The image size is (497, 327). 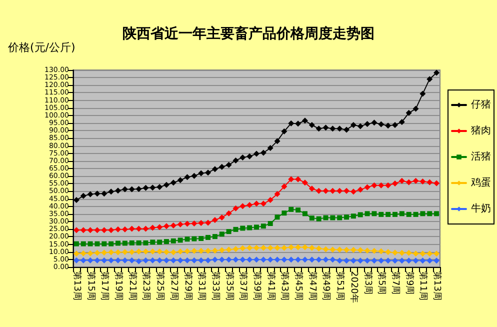 I want to click on chart-title: 陕西省近一年主要畜产品价格周度走势图, so click(x=248, y=33).